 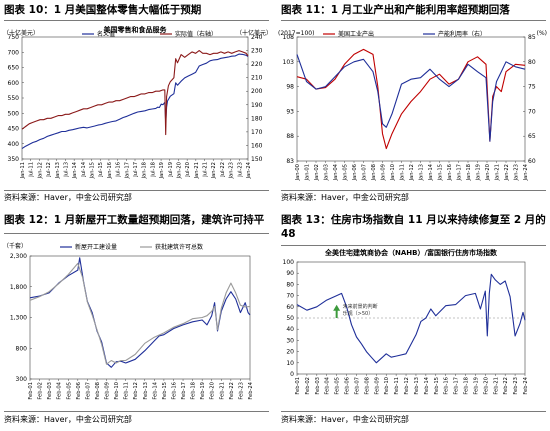 I want to click on right-axis-unit: （十亿美元）, so click(x=254, y=33).